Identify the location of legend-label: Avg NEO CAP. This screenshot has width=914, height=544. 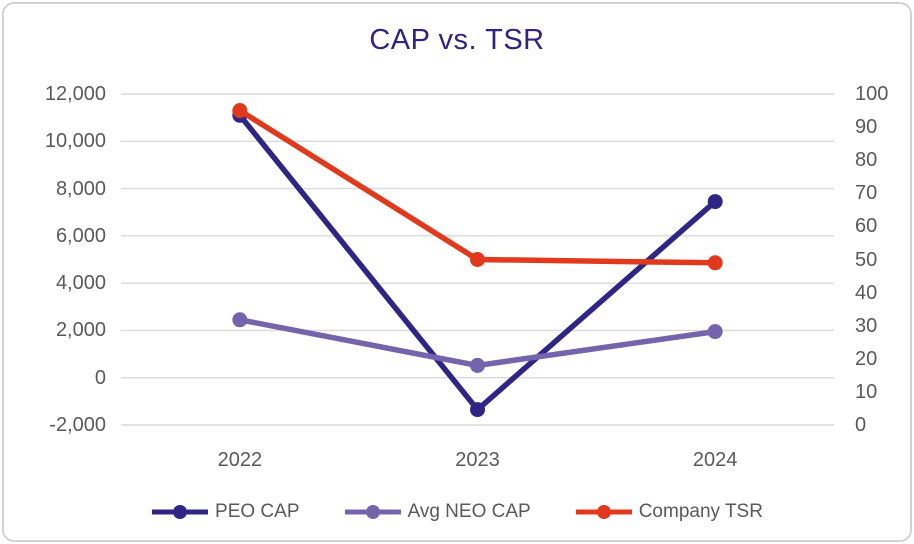
(469, 511).